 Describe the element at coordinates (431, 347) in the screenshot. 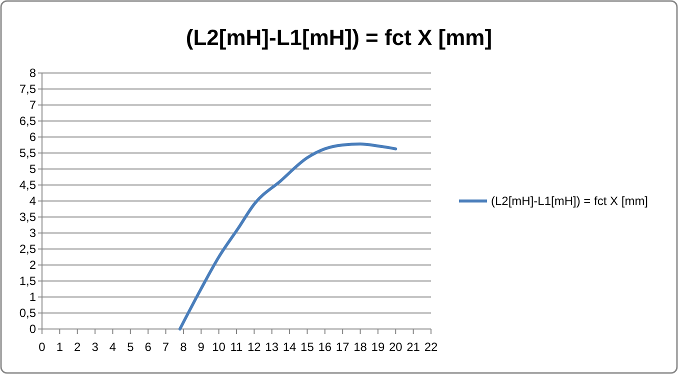

I see `x-tick-label: 22` at that location.